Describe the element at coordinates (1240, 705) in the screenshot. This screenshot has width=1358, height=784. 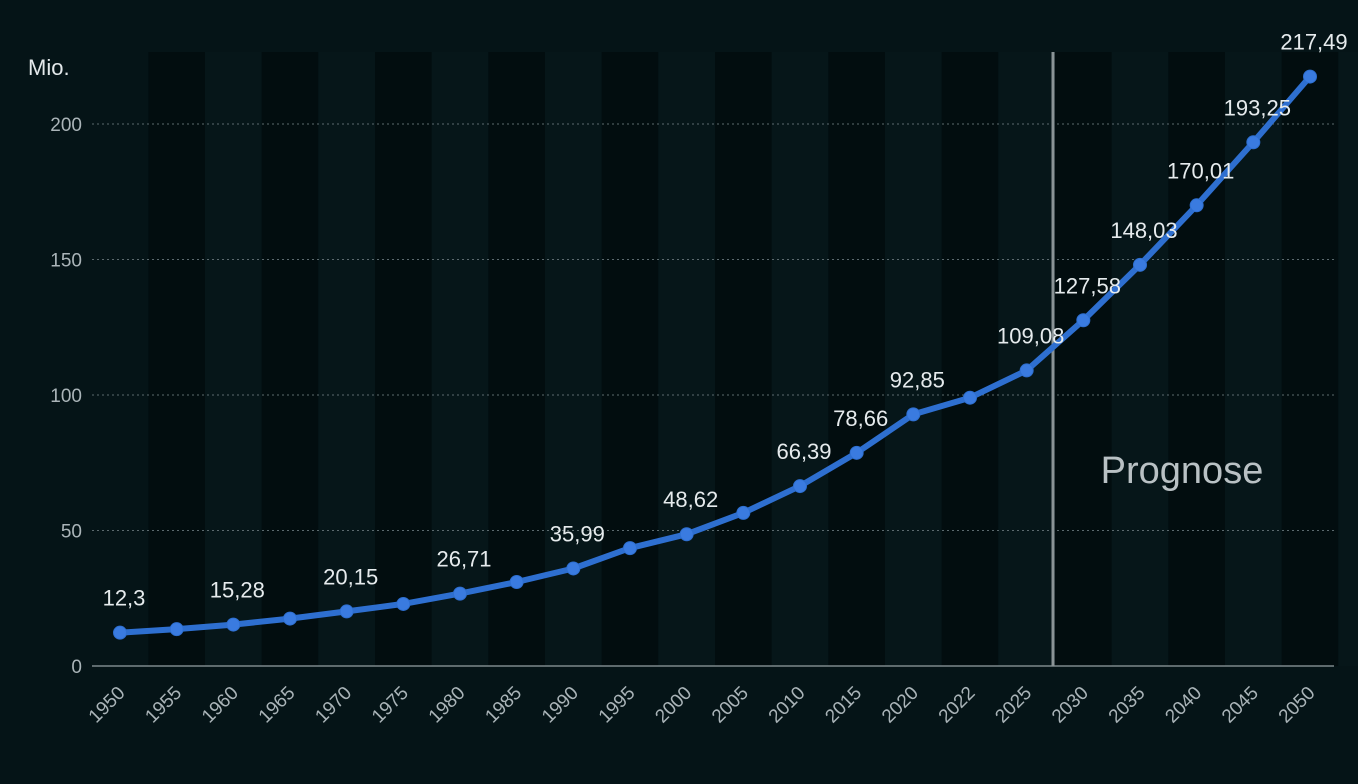
I see `x-tick-label: 2045` at that location.